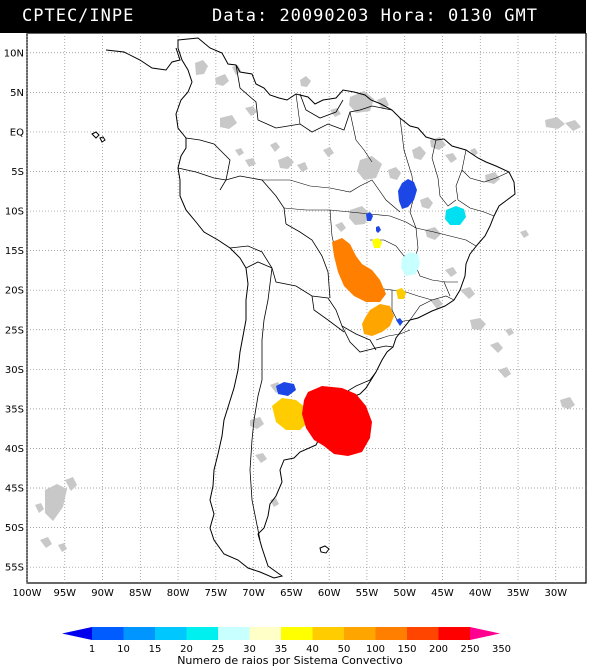 The width and height of the screenshot is (600, 670). What do you see at coordinates (123, 649) in the screenshot?
I see `colorbar-tick-label: 10` at bounding box center [123, 649].